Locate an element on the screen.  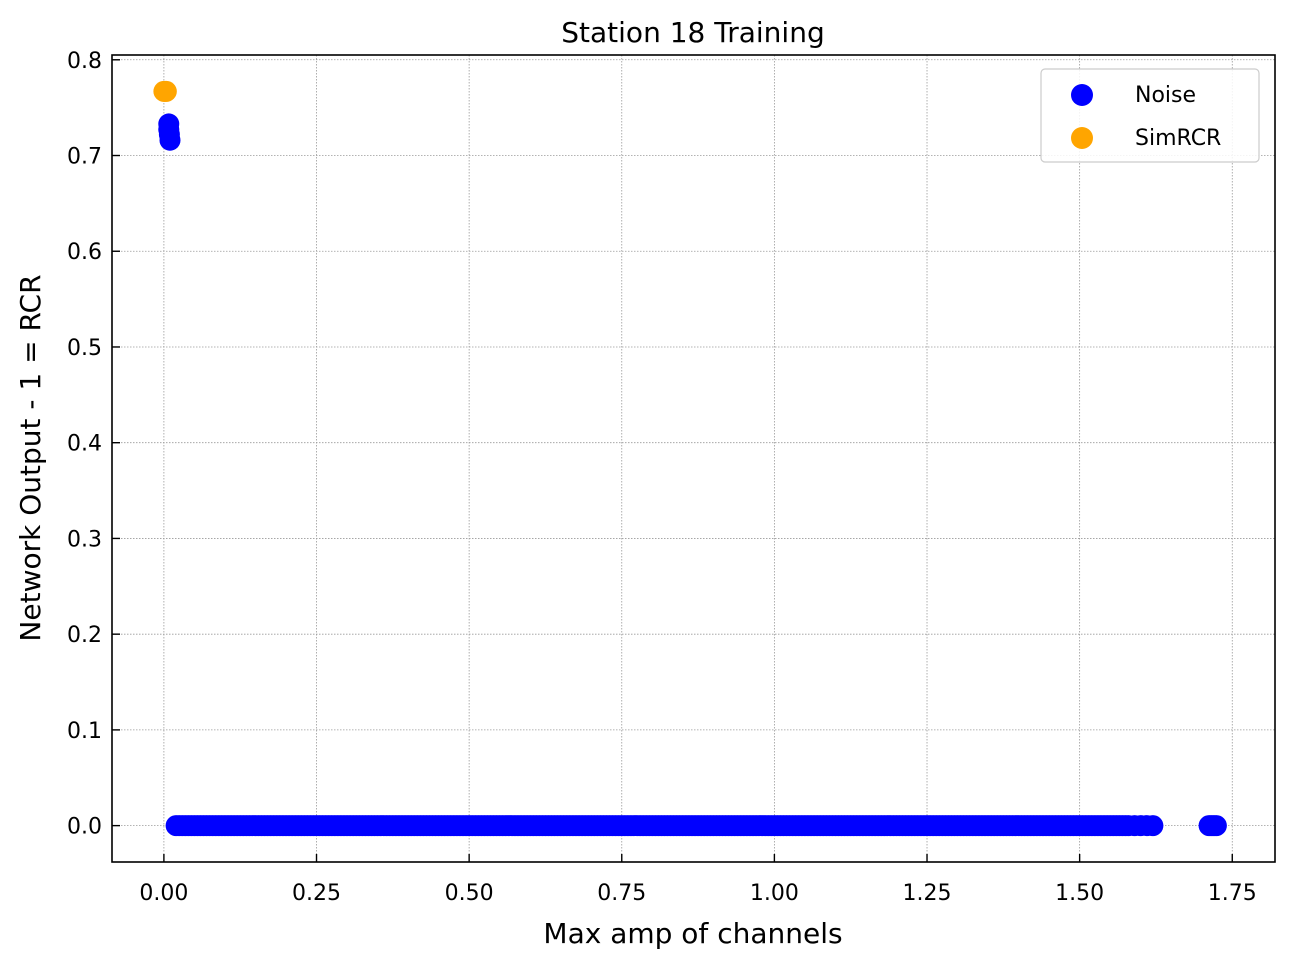
y-tick-label: 0.5 is located at coordinates (84, 348).